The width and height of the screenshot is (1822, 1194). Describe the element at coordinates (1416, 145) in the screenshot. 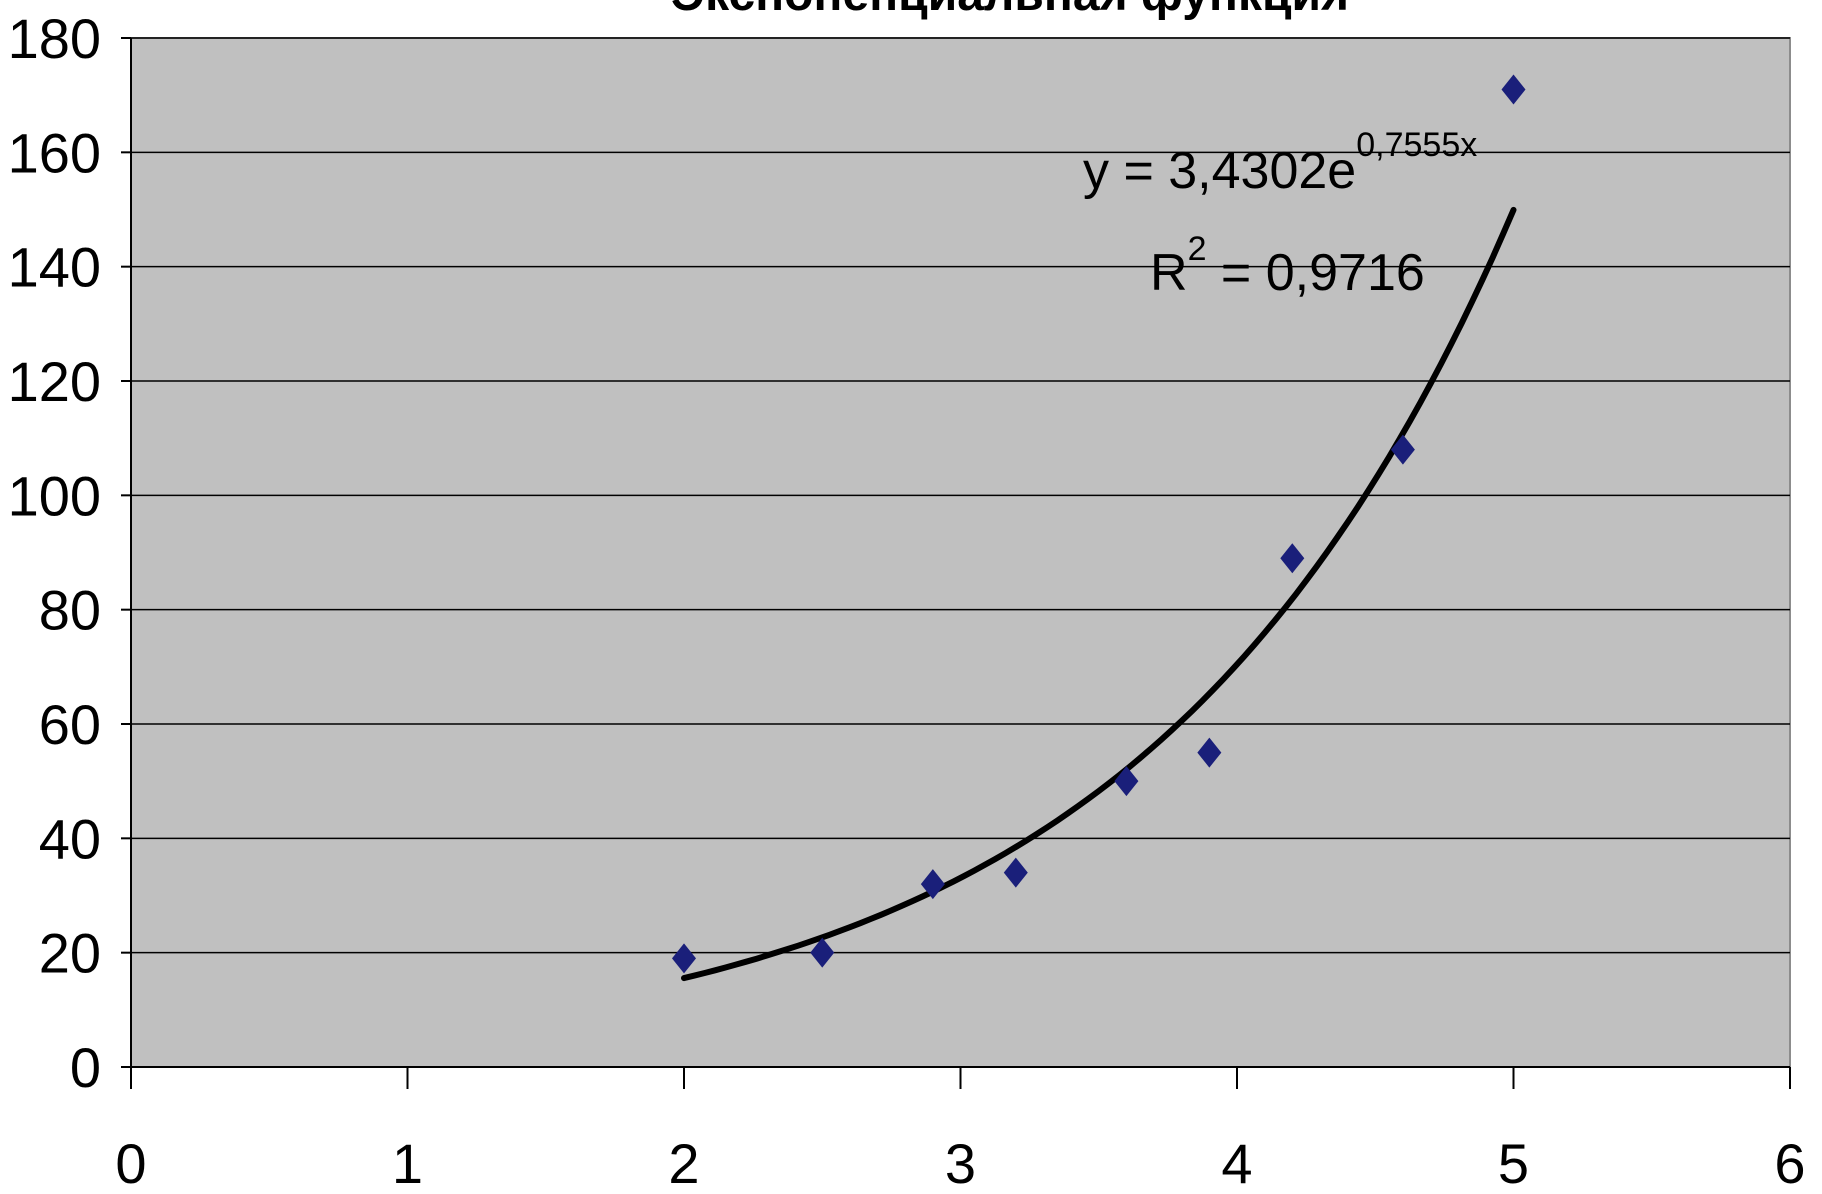

I see `equation-exponent: 0,7555x` at that location.